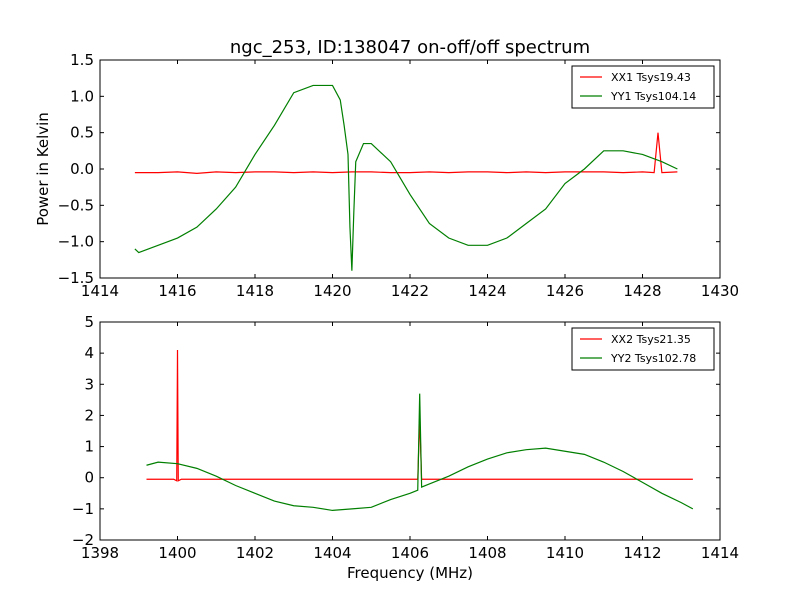  Describe the element at coordinates (83, 540) in the screenshot. I see `y-tick-label: −2` at that location.